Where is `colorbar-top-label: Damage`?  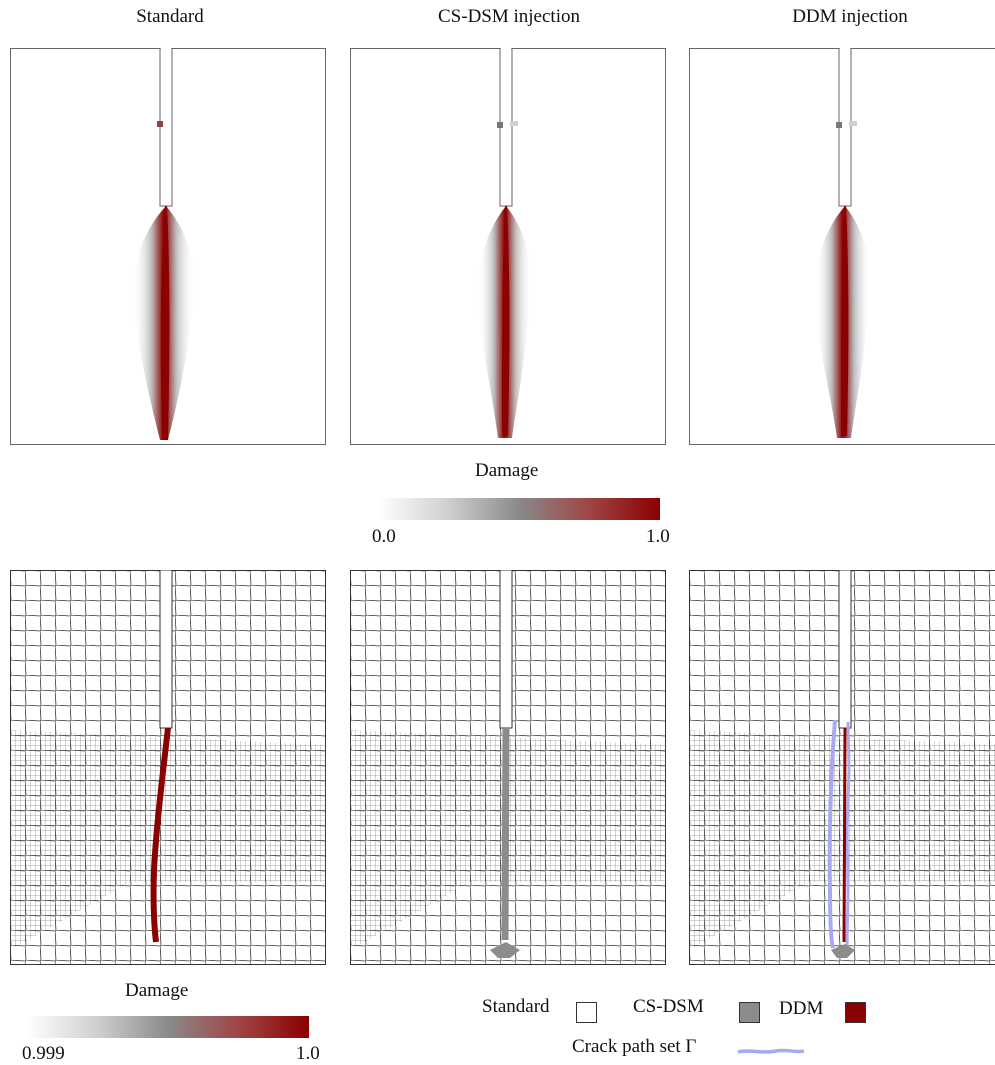
colorbar-top-label: Damage is located at coordinates (507, 470).